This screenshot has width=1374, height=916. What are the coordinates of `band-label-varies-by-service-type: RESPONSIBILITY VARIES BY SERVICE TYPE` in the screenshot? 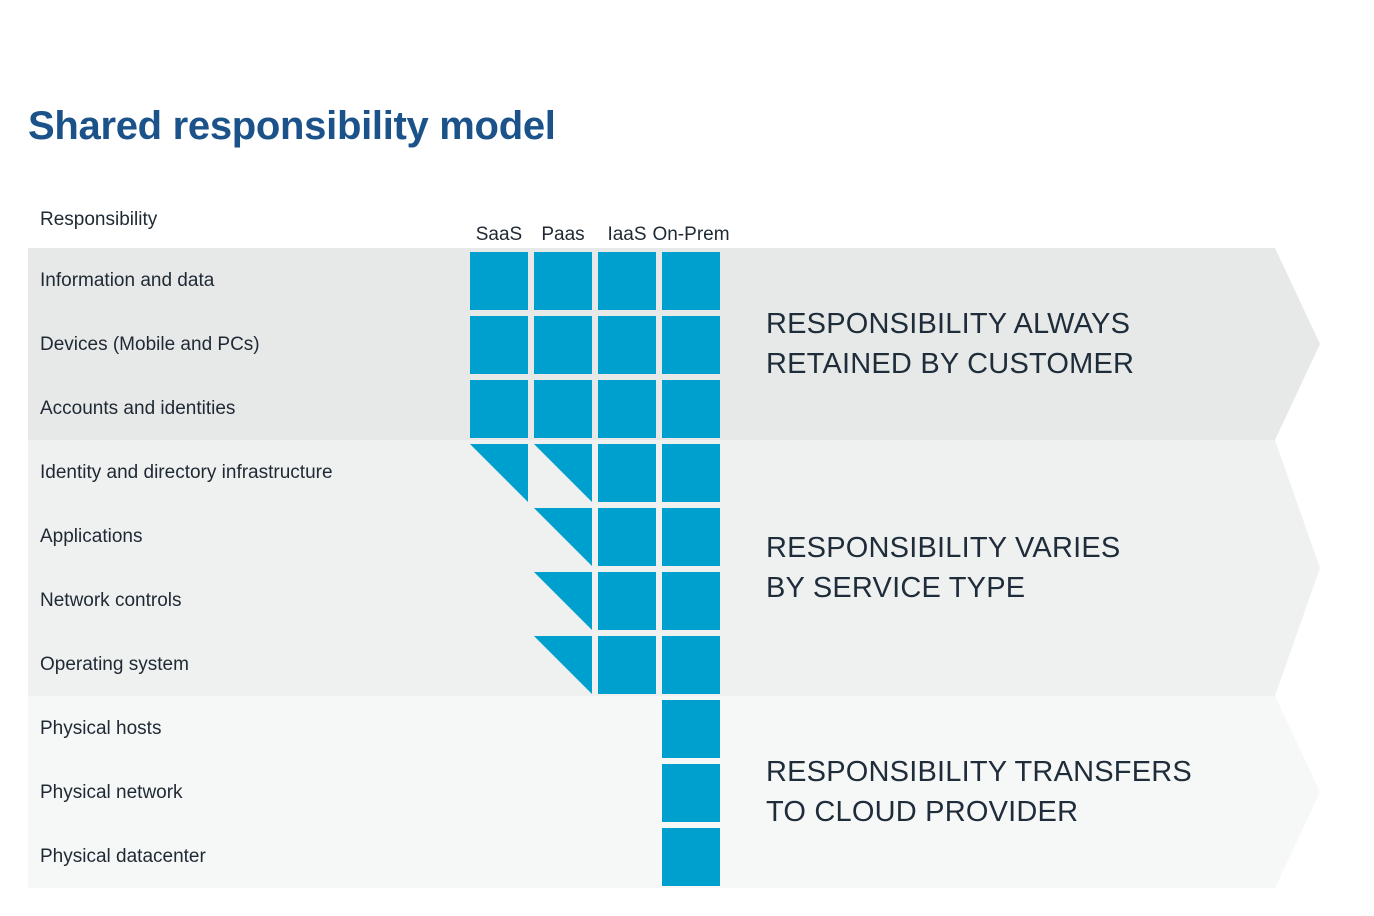 It's located at (943, 567).